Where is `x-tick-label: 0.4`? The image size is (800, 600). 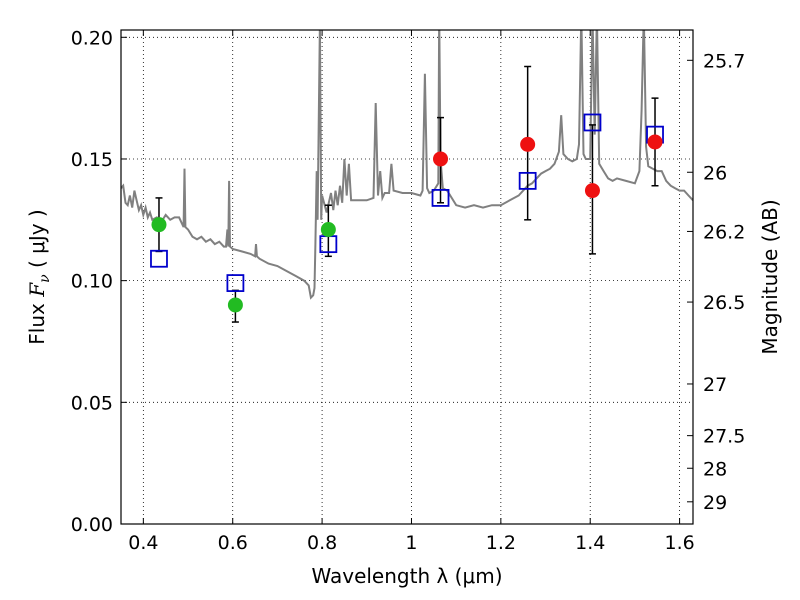 x-tick-label: 0.4 is located at coordinates (143, 543).